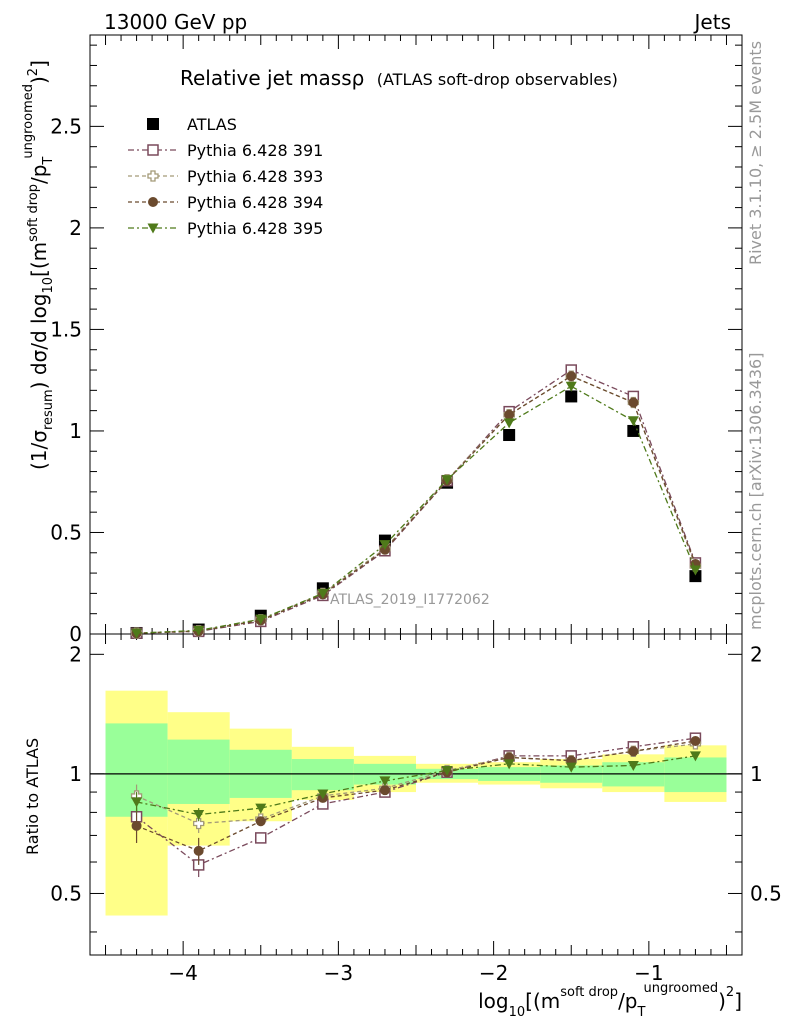 Image resolution: width=786 pixels, height=1024 pixels. Describe the element at coordinates (175, 22) in the screenshot. I see `header-left: 13000 GeV pp` at that location.